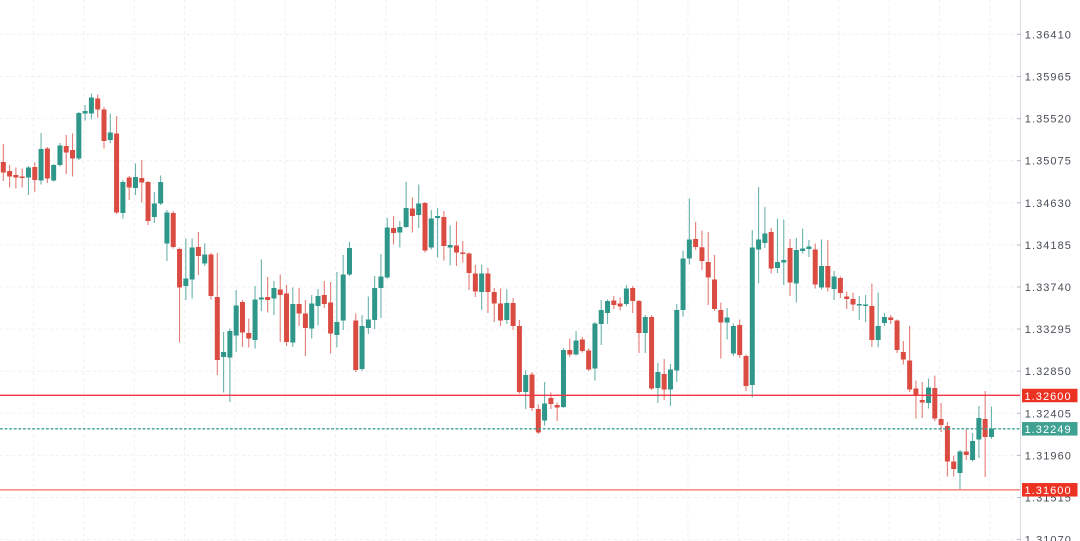  Describe the element at coordinates (1048, 330) in the screenshot. I see `svg-text: 1.33295` at that location.